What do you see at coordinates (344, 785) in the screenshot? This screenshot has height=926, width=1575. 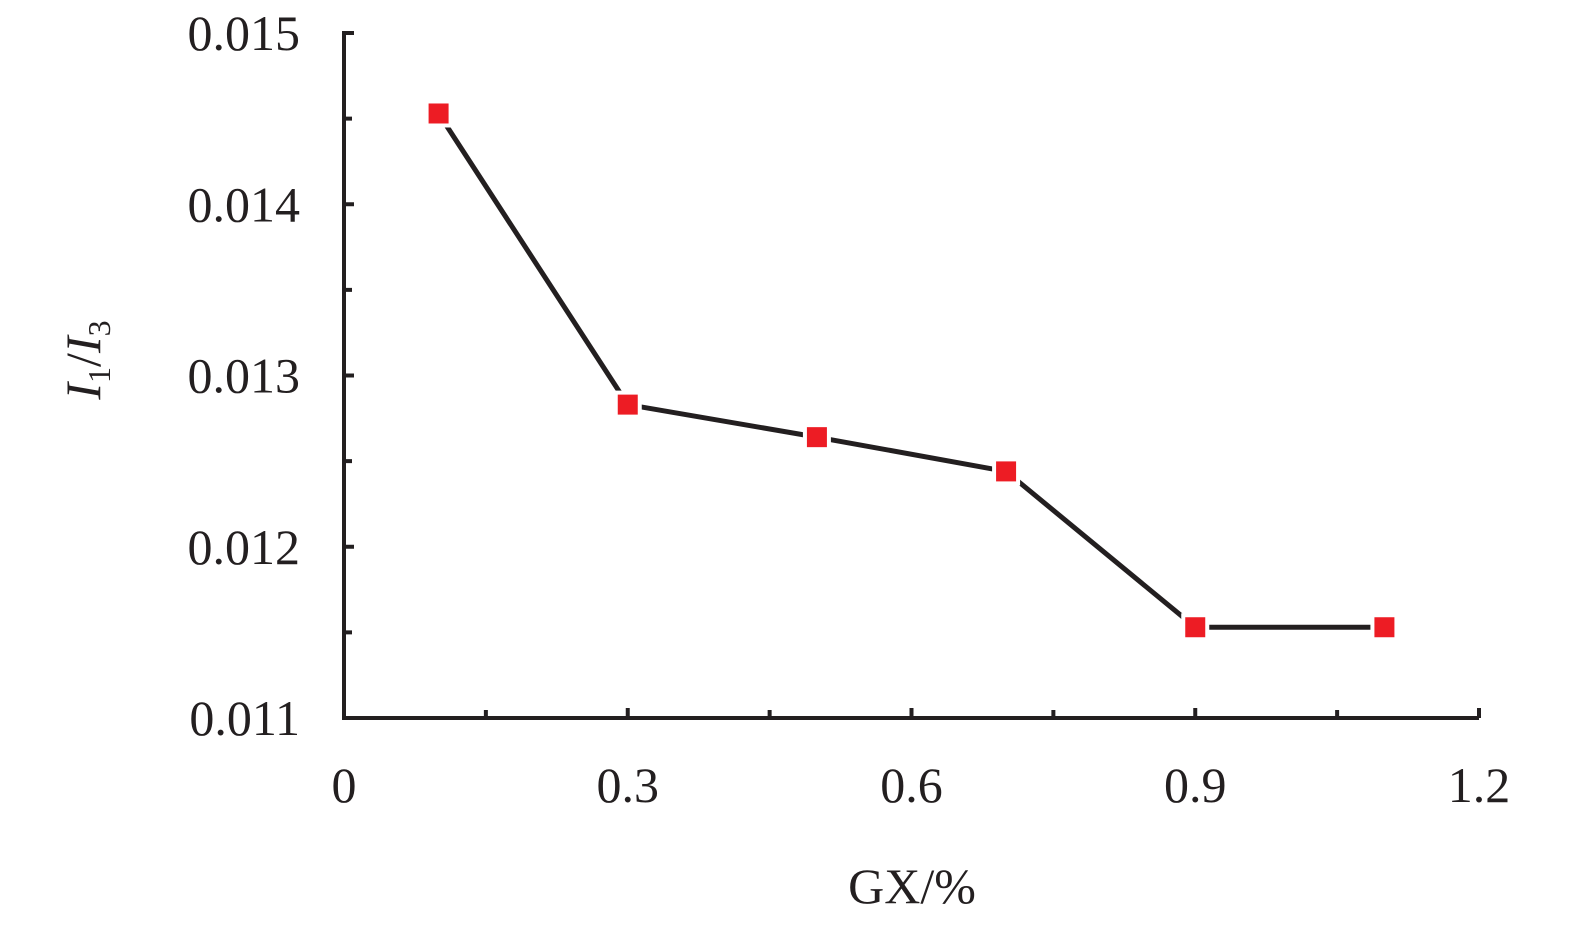 I see `x-tick-label: 0` at bounding box center [344, 785].